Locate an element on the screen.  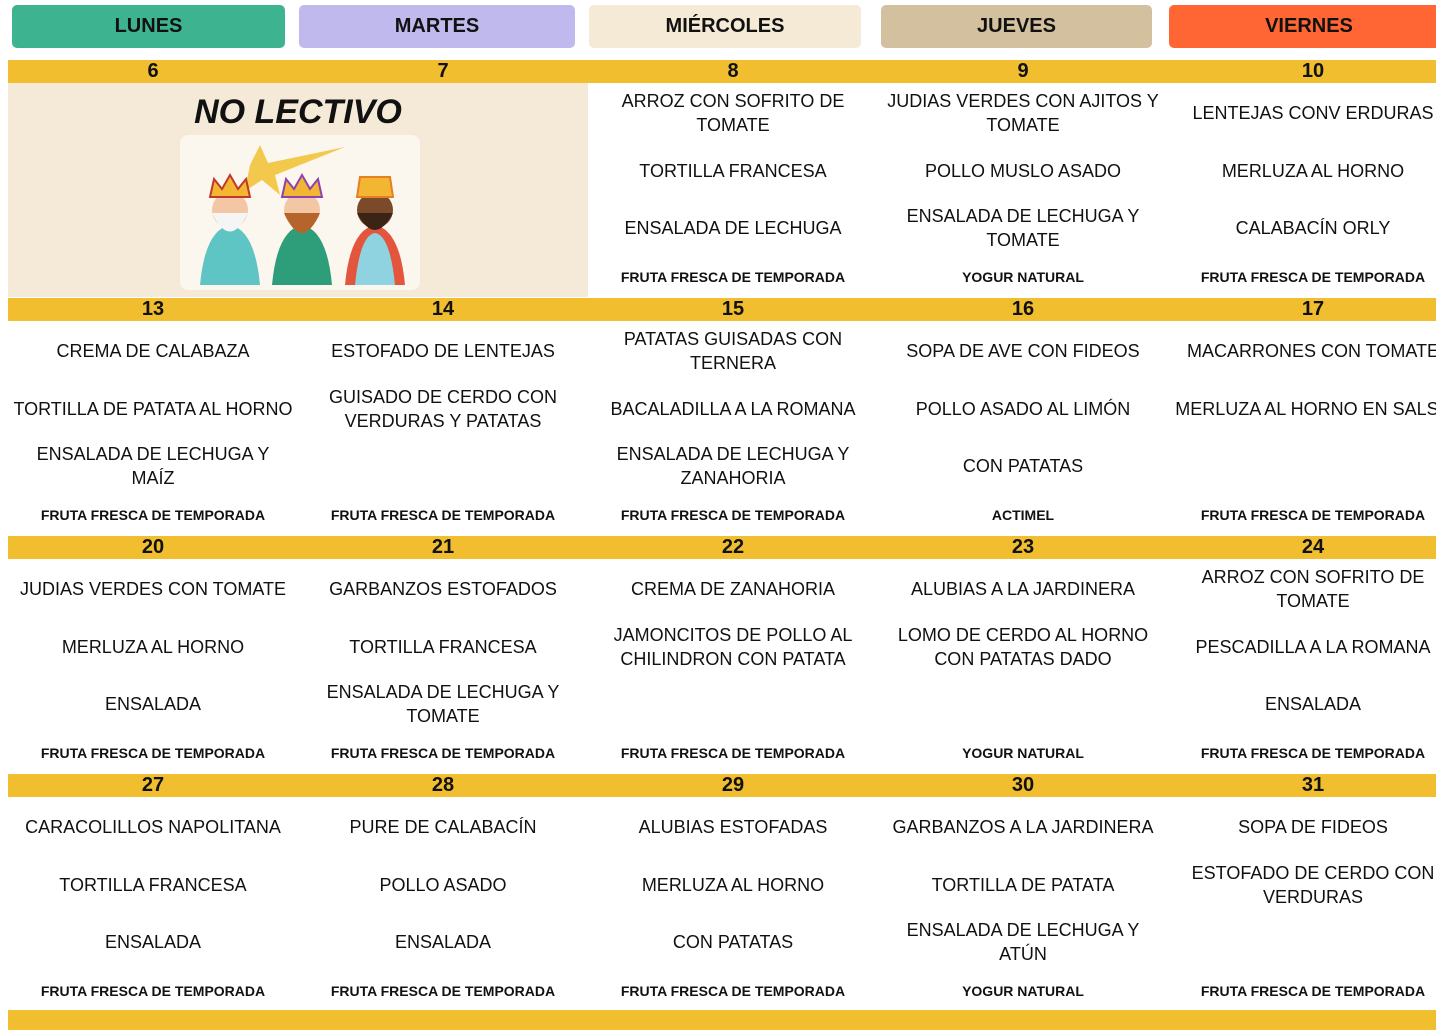
dish: SOPA DE FIDEOS is located at coordinates (1313, 827).